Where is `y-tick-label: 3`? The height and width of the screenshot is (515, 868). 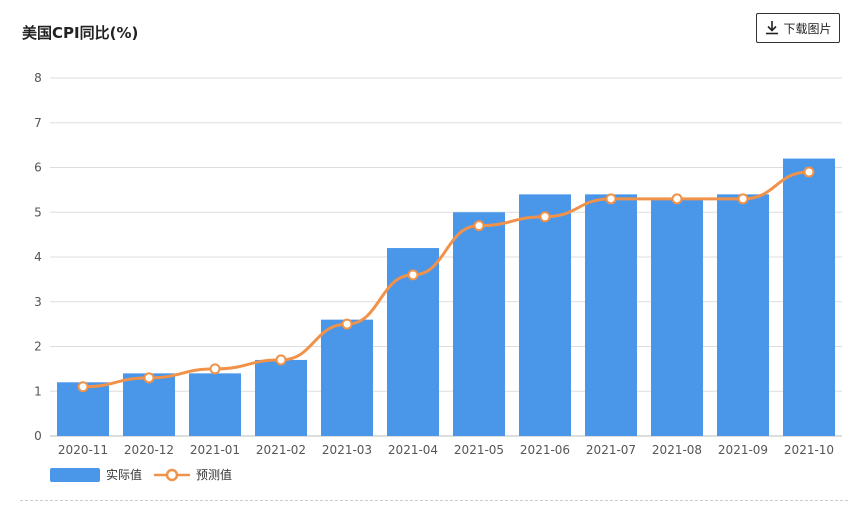 y-tick-label: 3 is located at coordinates (38, 302).